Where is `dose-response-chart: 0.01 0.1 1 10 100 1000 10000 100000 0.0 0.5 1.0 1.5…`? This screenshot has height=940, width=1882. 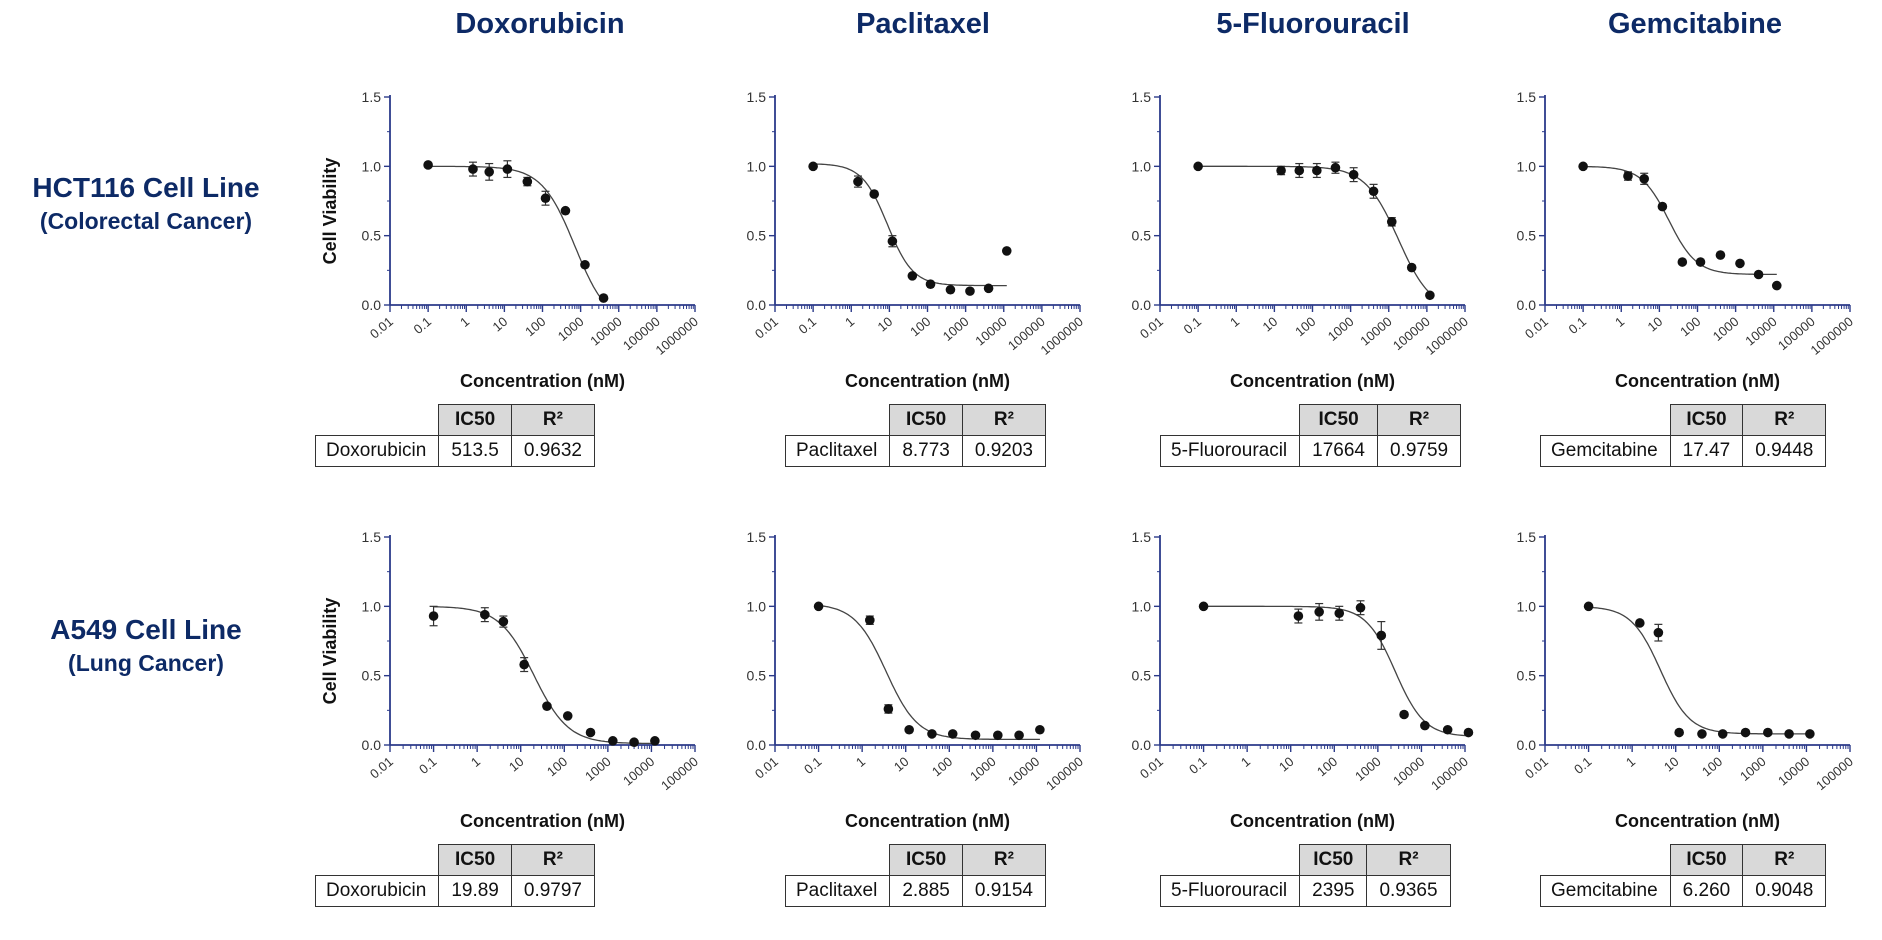 dose-response-chart: 0.01 0.1 1 10 100 1000 10000 100000 0.0 0.5 1.0 1.5… is located at coordinates (1686, 680).